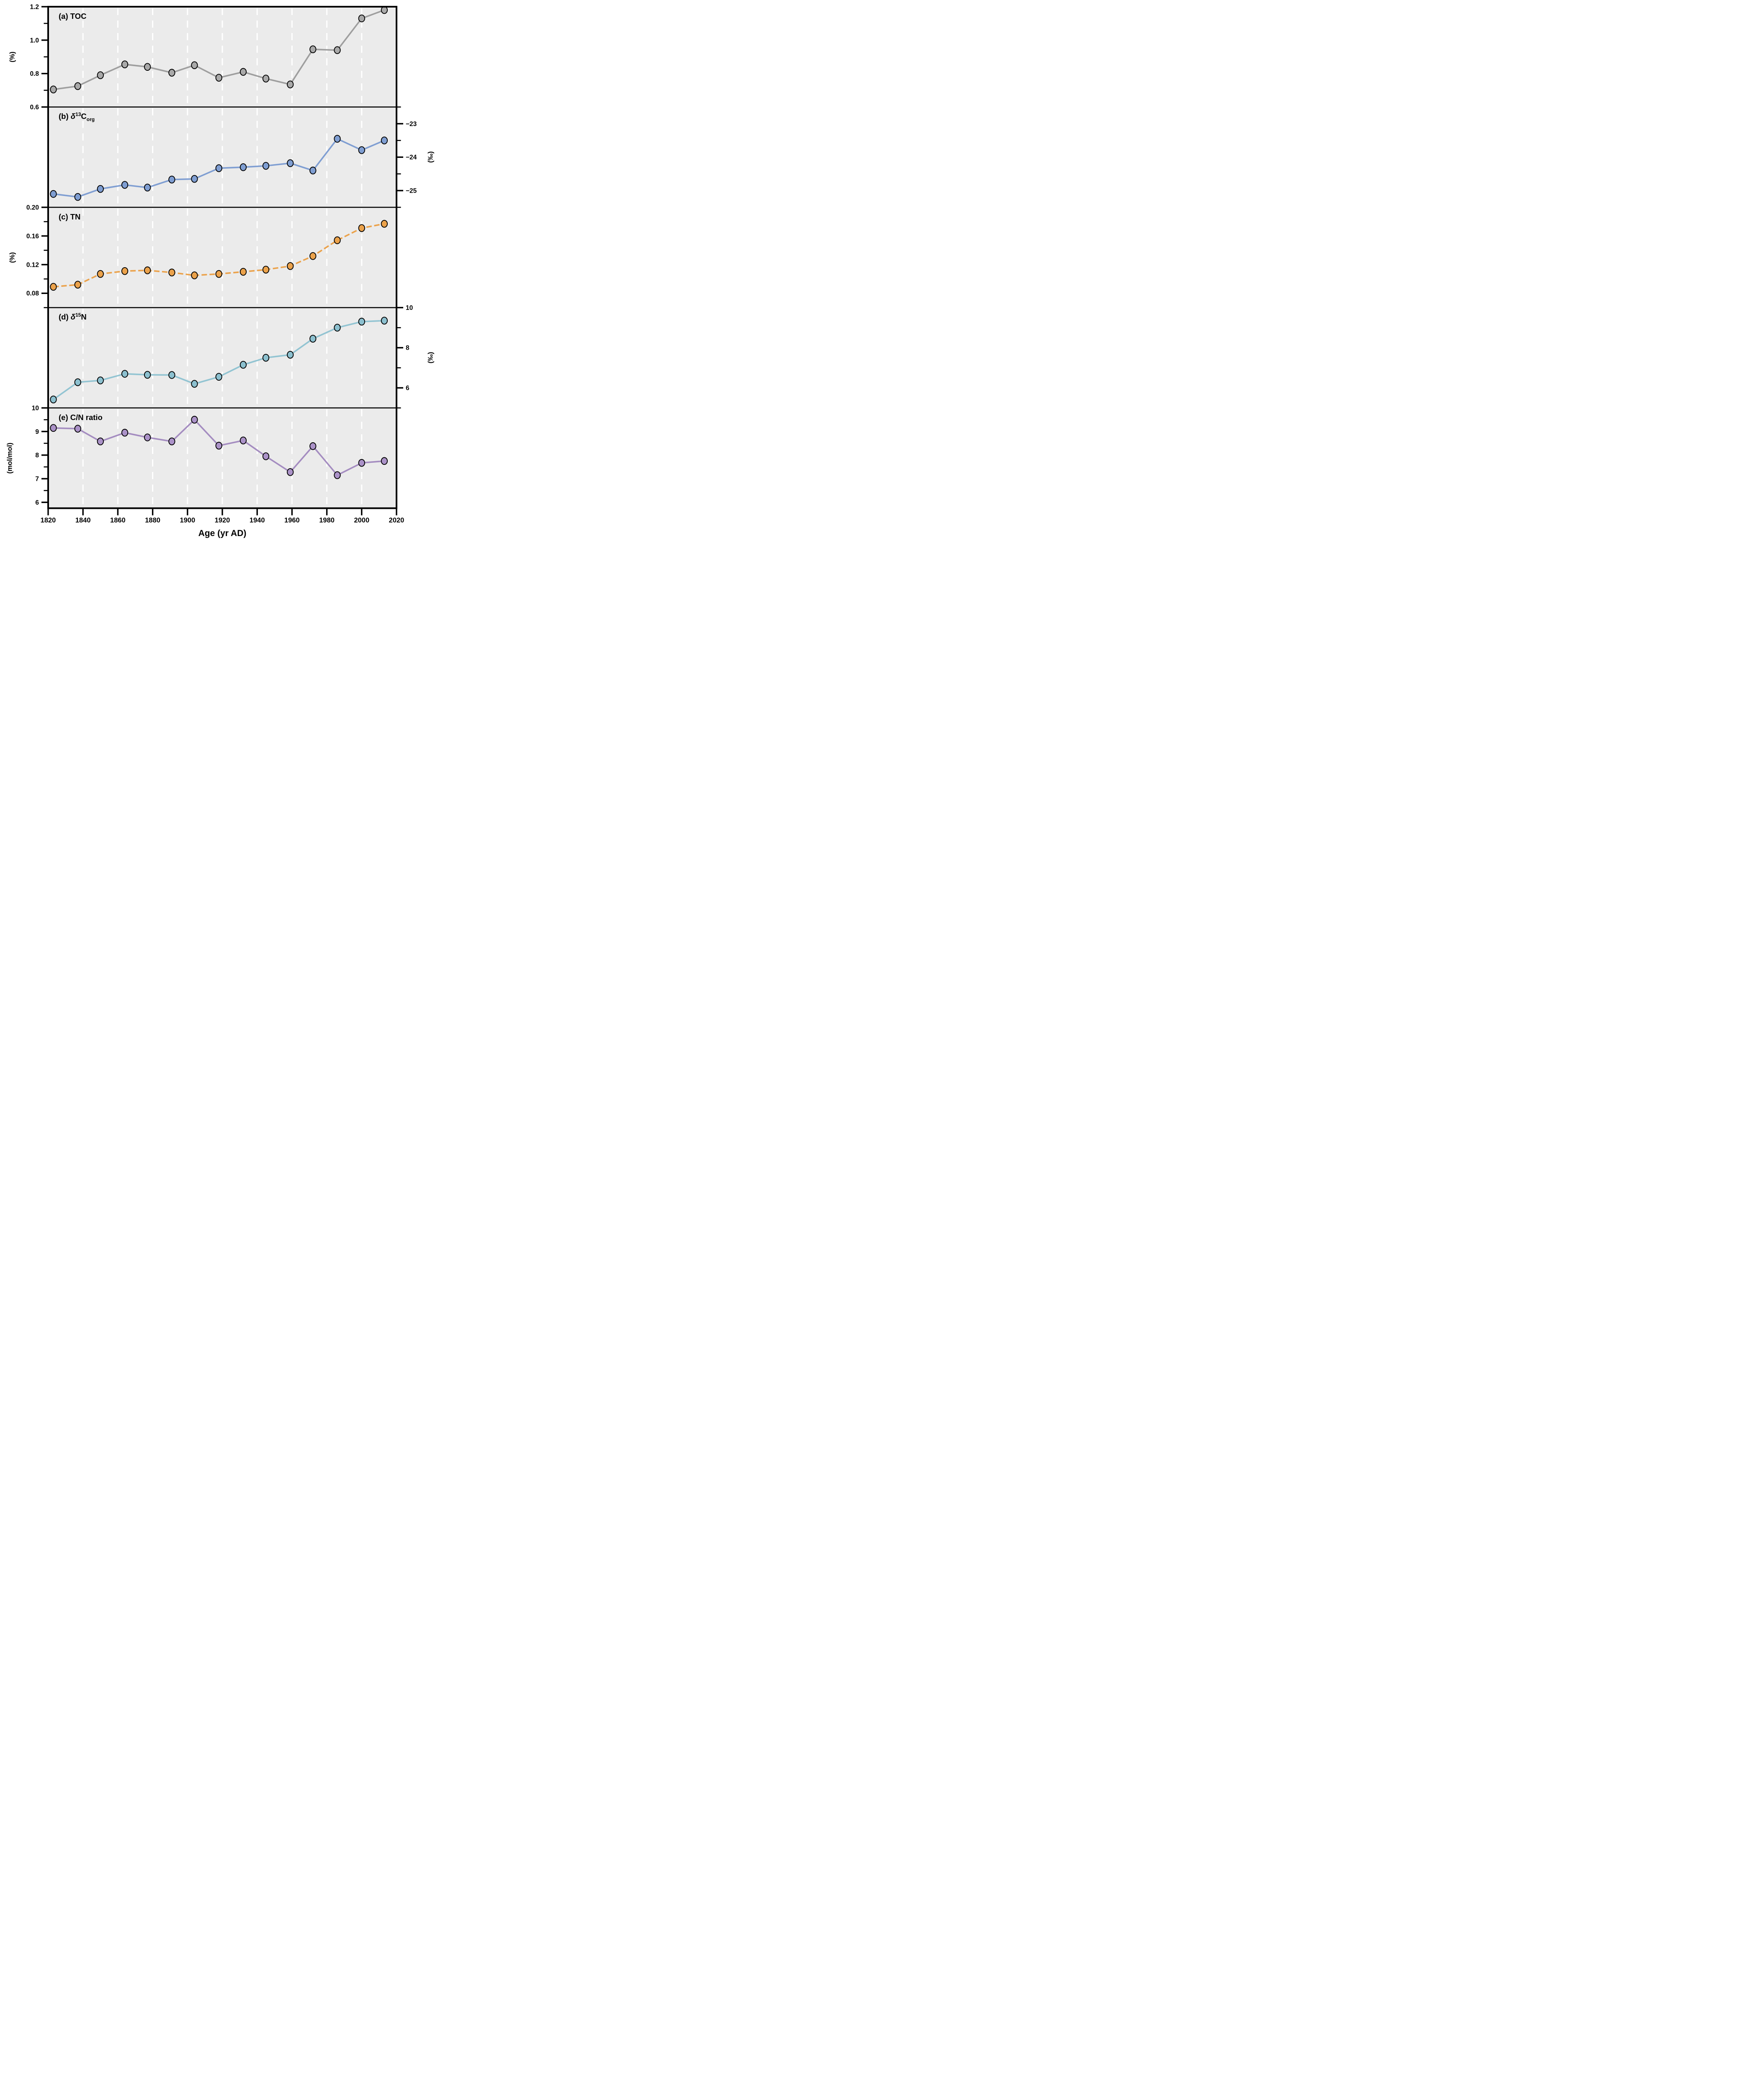  What do you see at coordinates (384, 321) in the screenshot?
I see `data-point-d-2013` at bounding box center [384, 321].